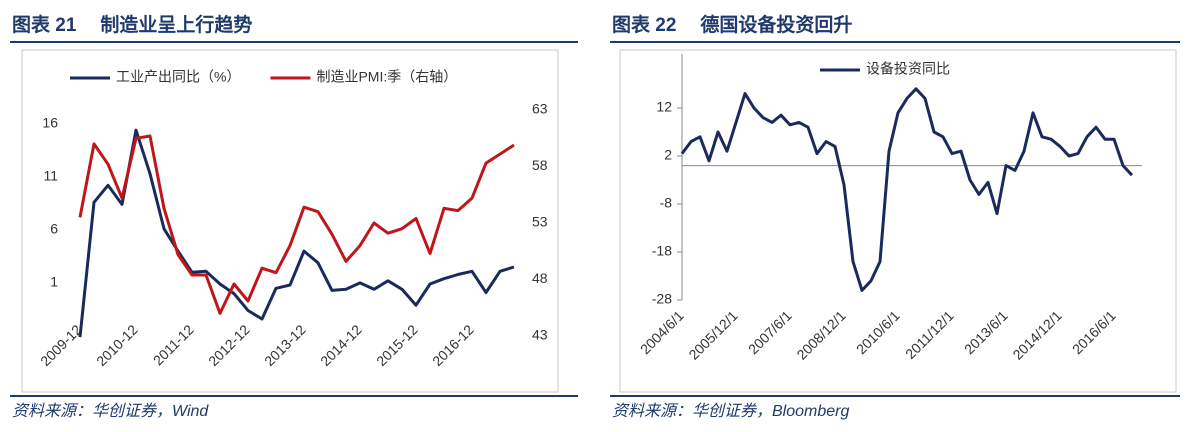 This screenshot has width=1191, height=432. Describe the element at coordinates (713, 335) in the screenshot. I see `x-tick-label: 2005/12/1` at that location.